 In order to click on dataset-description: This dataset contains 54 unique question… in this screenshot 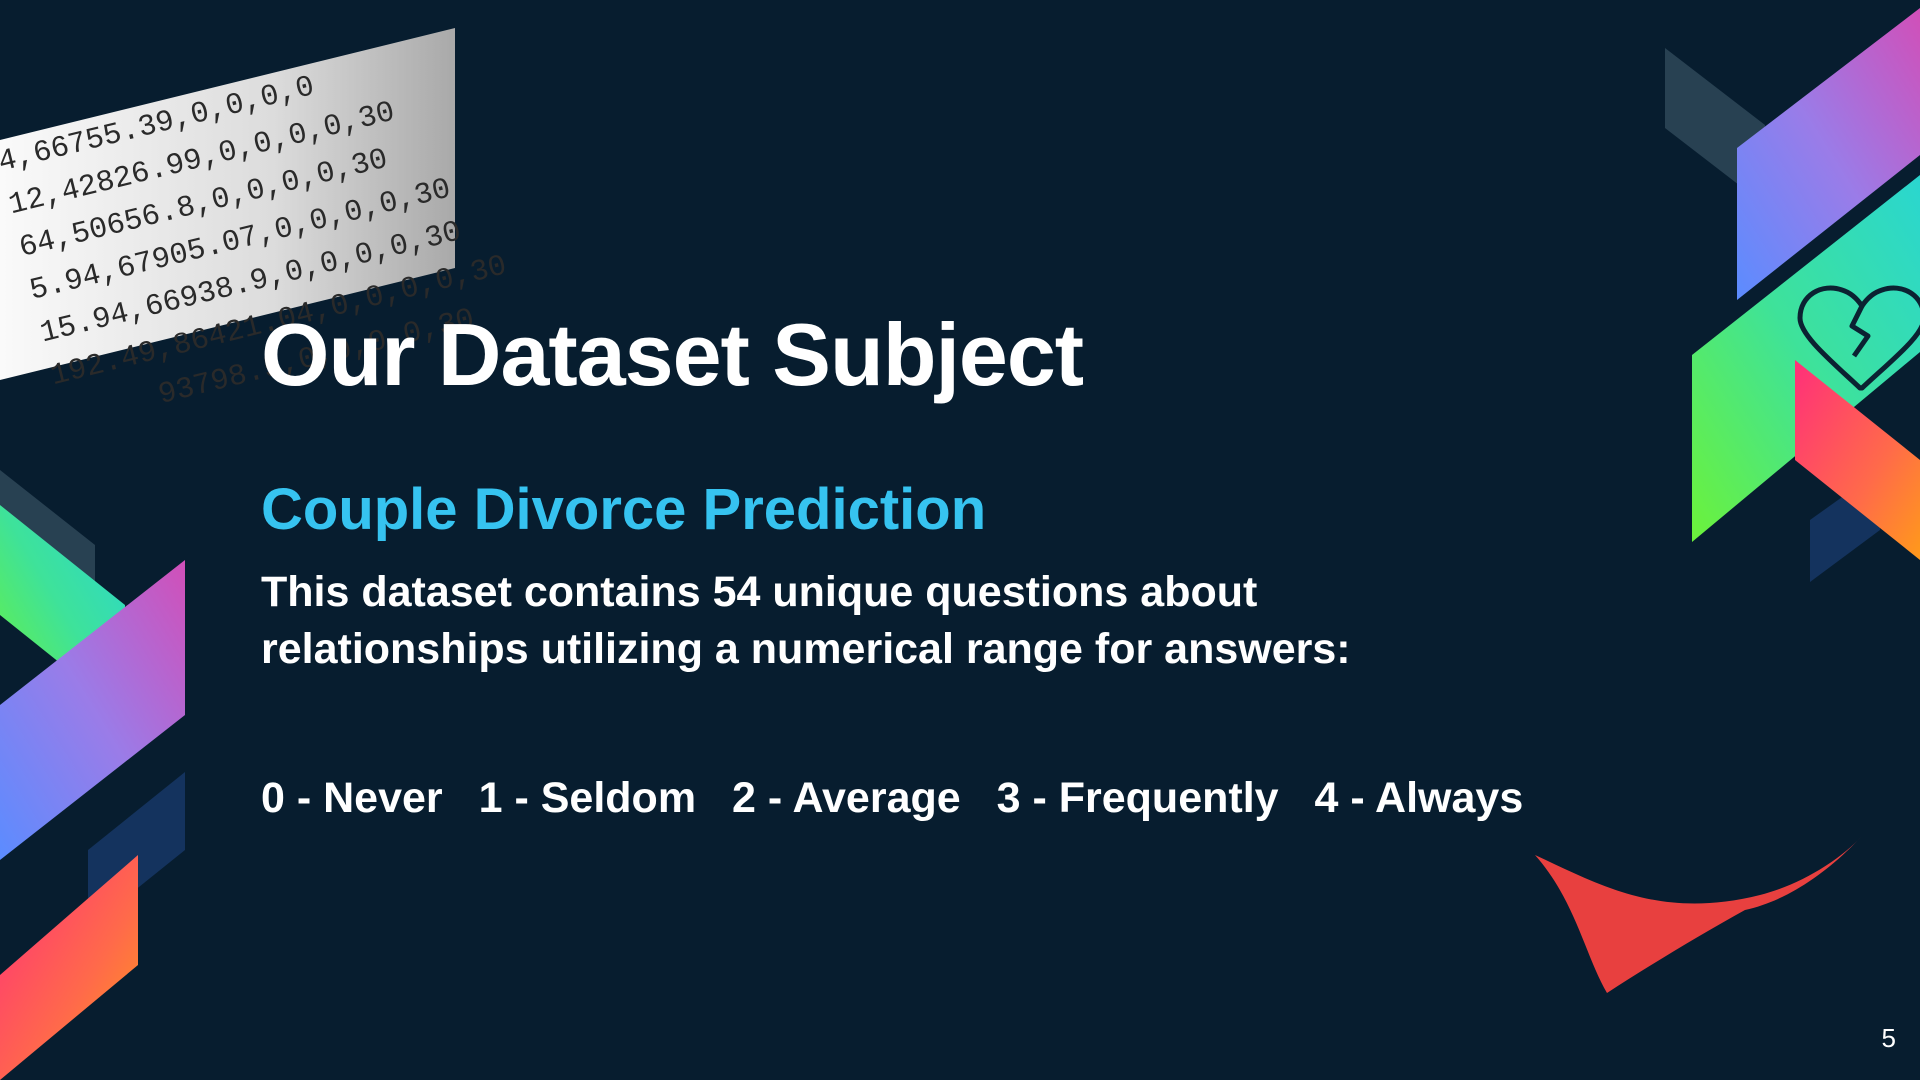, I will do `click(861, 621)`.